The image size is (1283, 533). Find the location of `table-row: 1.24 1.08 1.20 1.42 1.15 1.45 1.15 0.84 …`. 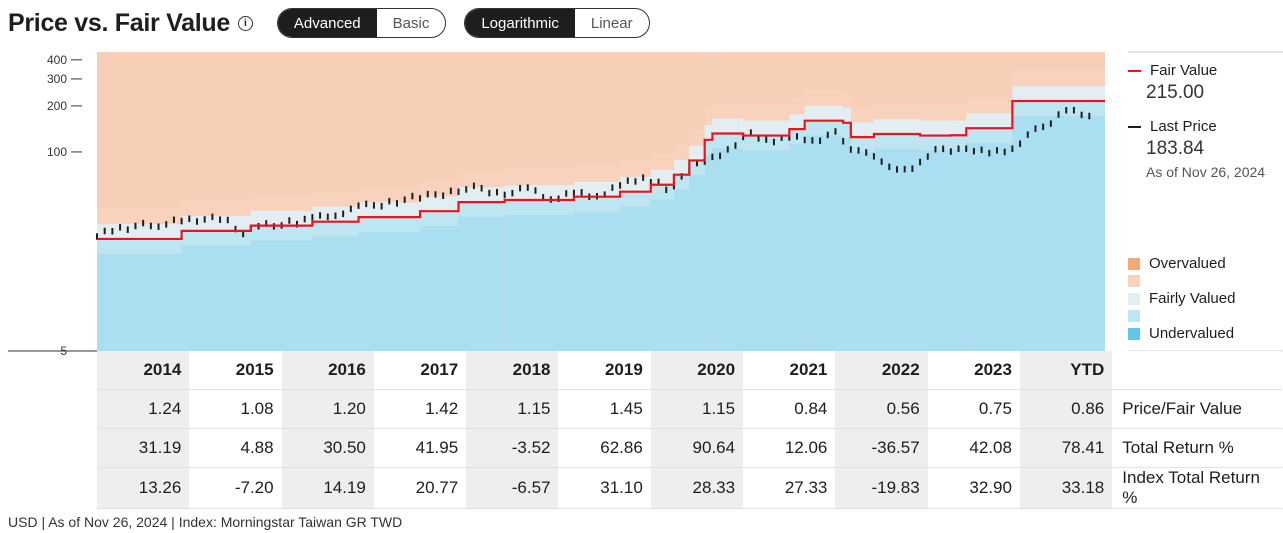

table-row: 1.24 1.08 1.20 1.42 1.15 1.45 1.15 0.84 … is located at coordinates (690, 409).